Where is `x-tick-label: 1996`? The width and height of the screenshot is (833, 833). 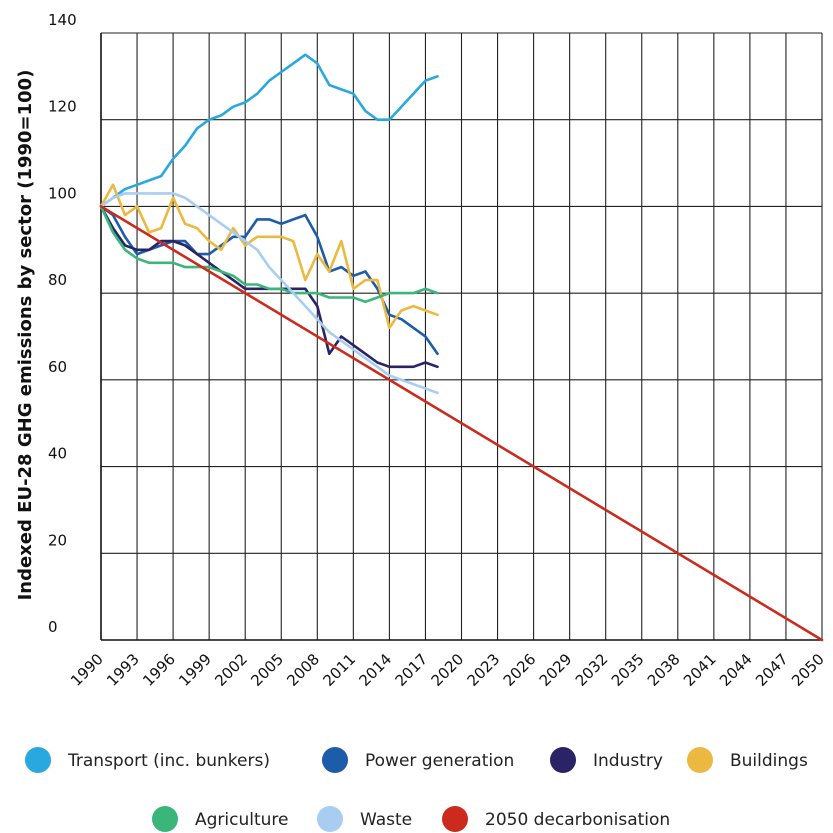
x-tick-label: 1996 is located at coordinates (159, 670).